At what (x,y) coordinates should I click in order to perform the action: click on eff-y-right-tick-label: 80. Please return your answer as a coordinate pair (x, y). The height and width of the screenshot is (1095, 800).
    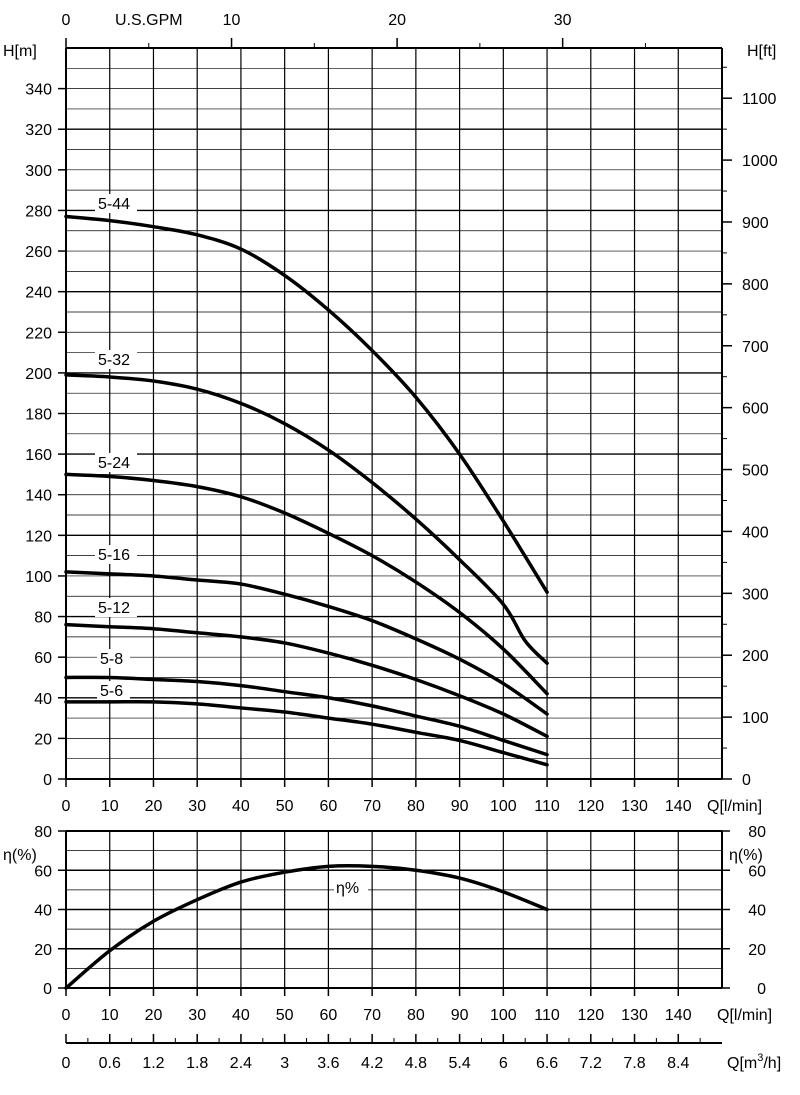
    Looking at the image, I should click on (757, 832).